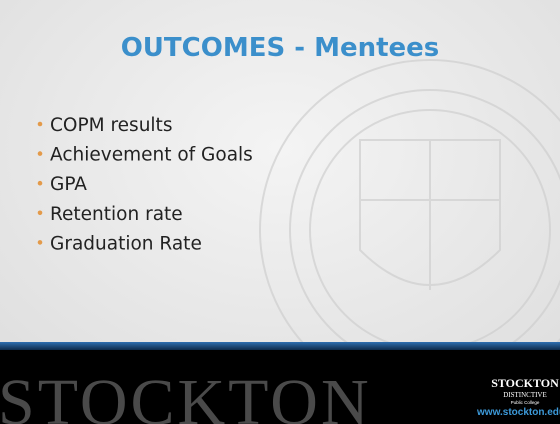  Describe the element at coordinates (126, 243) in the screenshot. I see `bullet-text: Graduation Rate` at that location.